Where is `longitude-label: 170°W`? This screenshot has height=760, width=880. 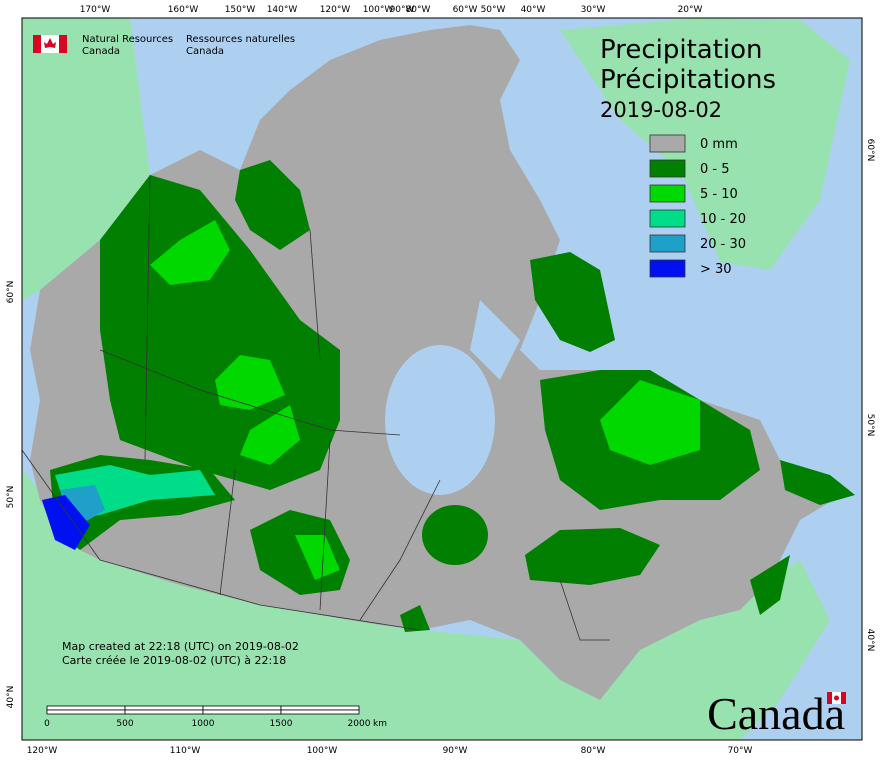 longitude-label: 170°W is located at coordinates (95, 10).